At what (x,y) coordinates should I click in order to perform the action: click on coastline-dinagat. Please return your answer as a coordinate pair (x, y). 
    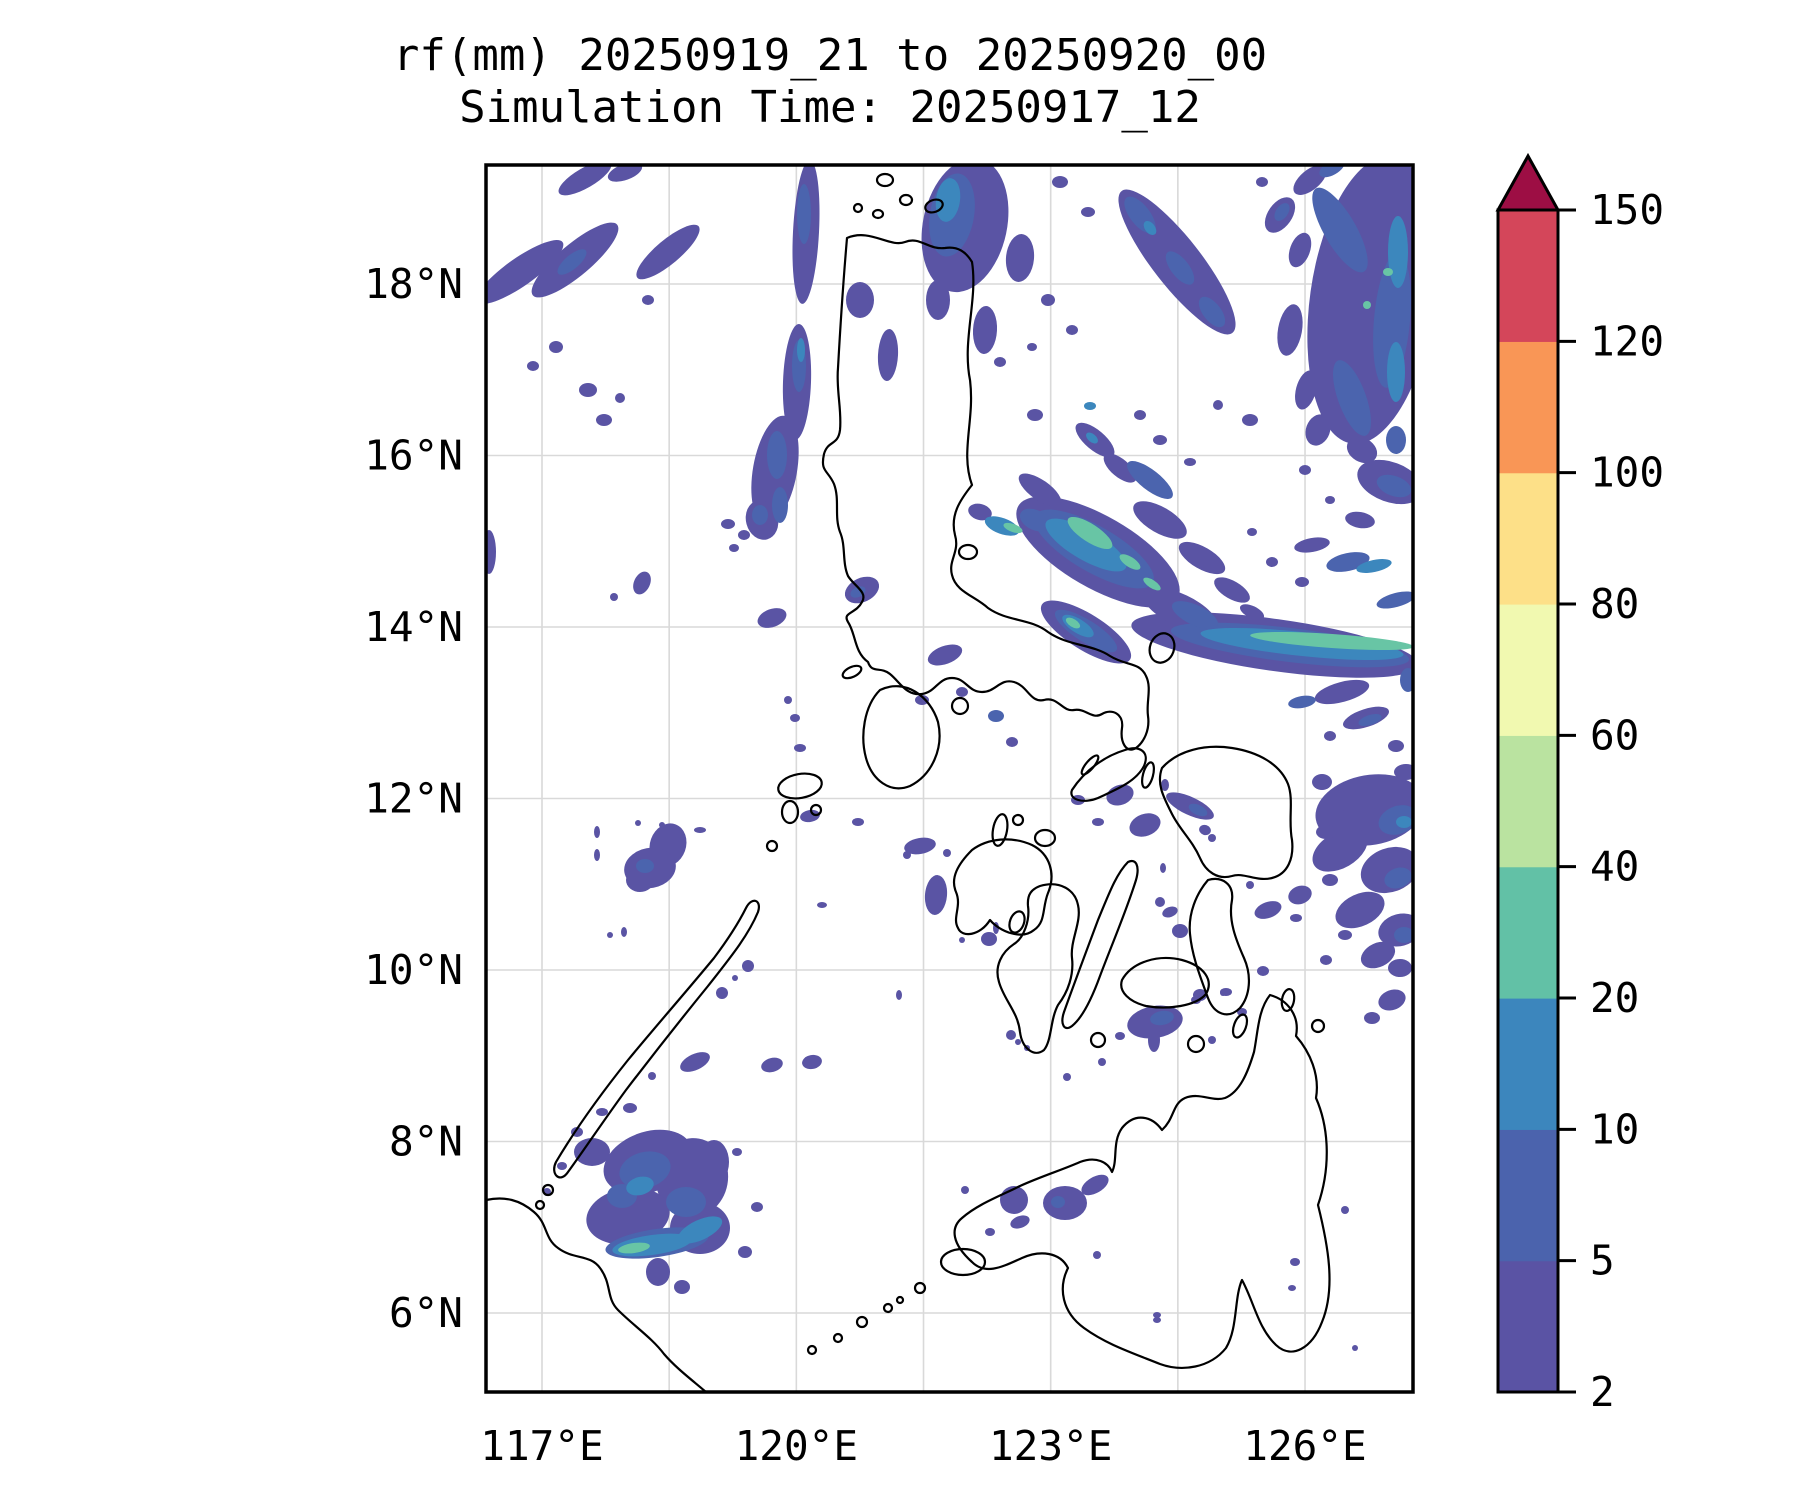
    Looking at the image, I should click on (1288, 1000).